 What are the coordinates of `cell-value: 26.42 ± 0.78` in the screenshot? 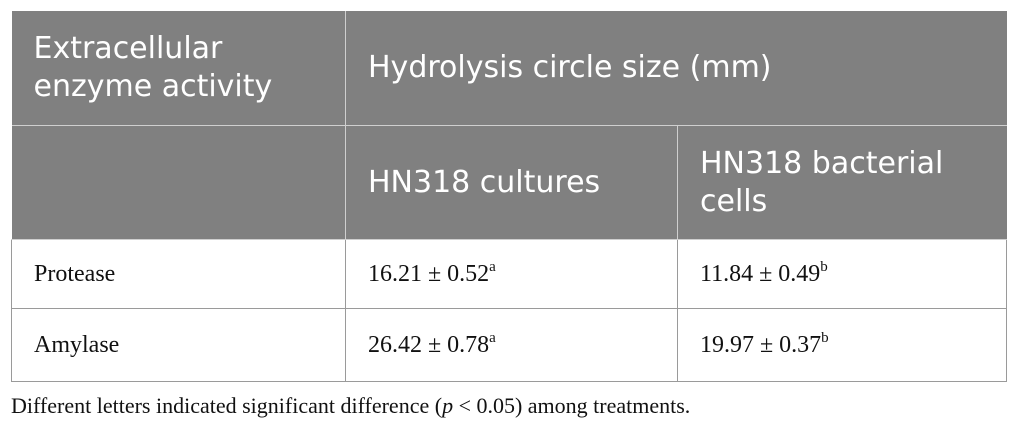 It's located at (429, 344).